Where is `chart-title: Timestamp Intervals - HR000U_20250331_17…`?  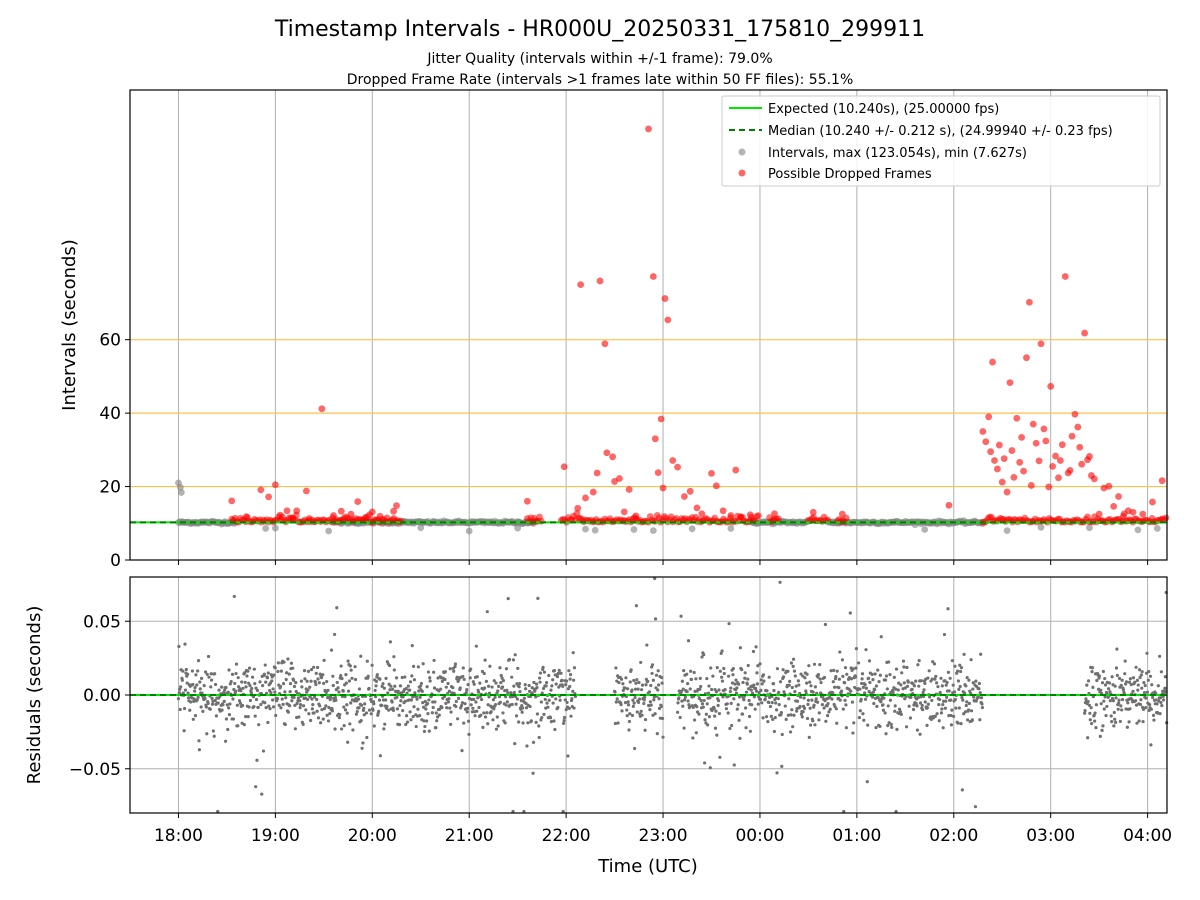
chart-title: Timestamp Intervals - HR000U_20250331_17… is located at coordinates (599, 29).